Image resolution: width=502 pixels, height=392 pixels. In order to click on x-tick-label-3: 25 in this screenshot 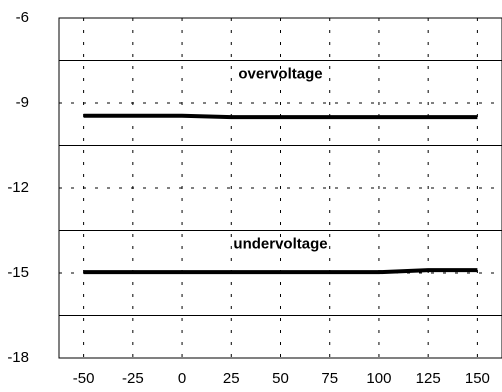, I will do `click(231, 378)`.